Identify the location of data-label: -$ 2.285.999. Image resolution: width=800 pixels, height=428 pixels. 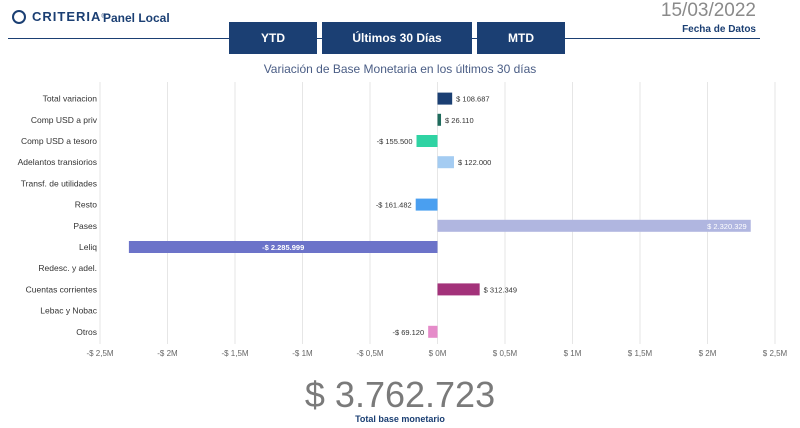
(283, 247).